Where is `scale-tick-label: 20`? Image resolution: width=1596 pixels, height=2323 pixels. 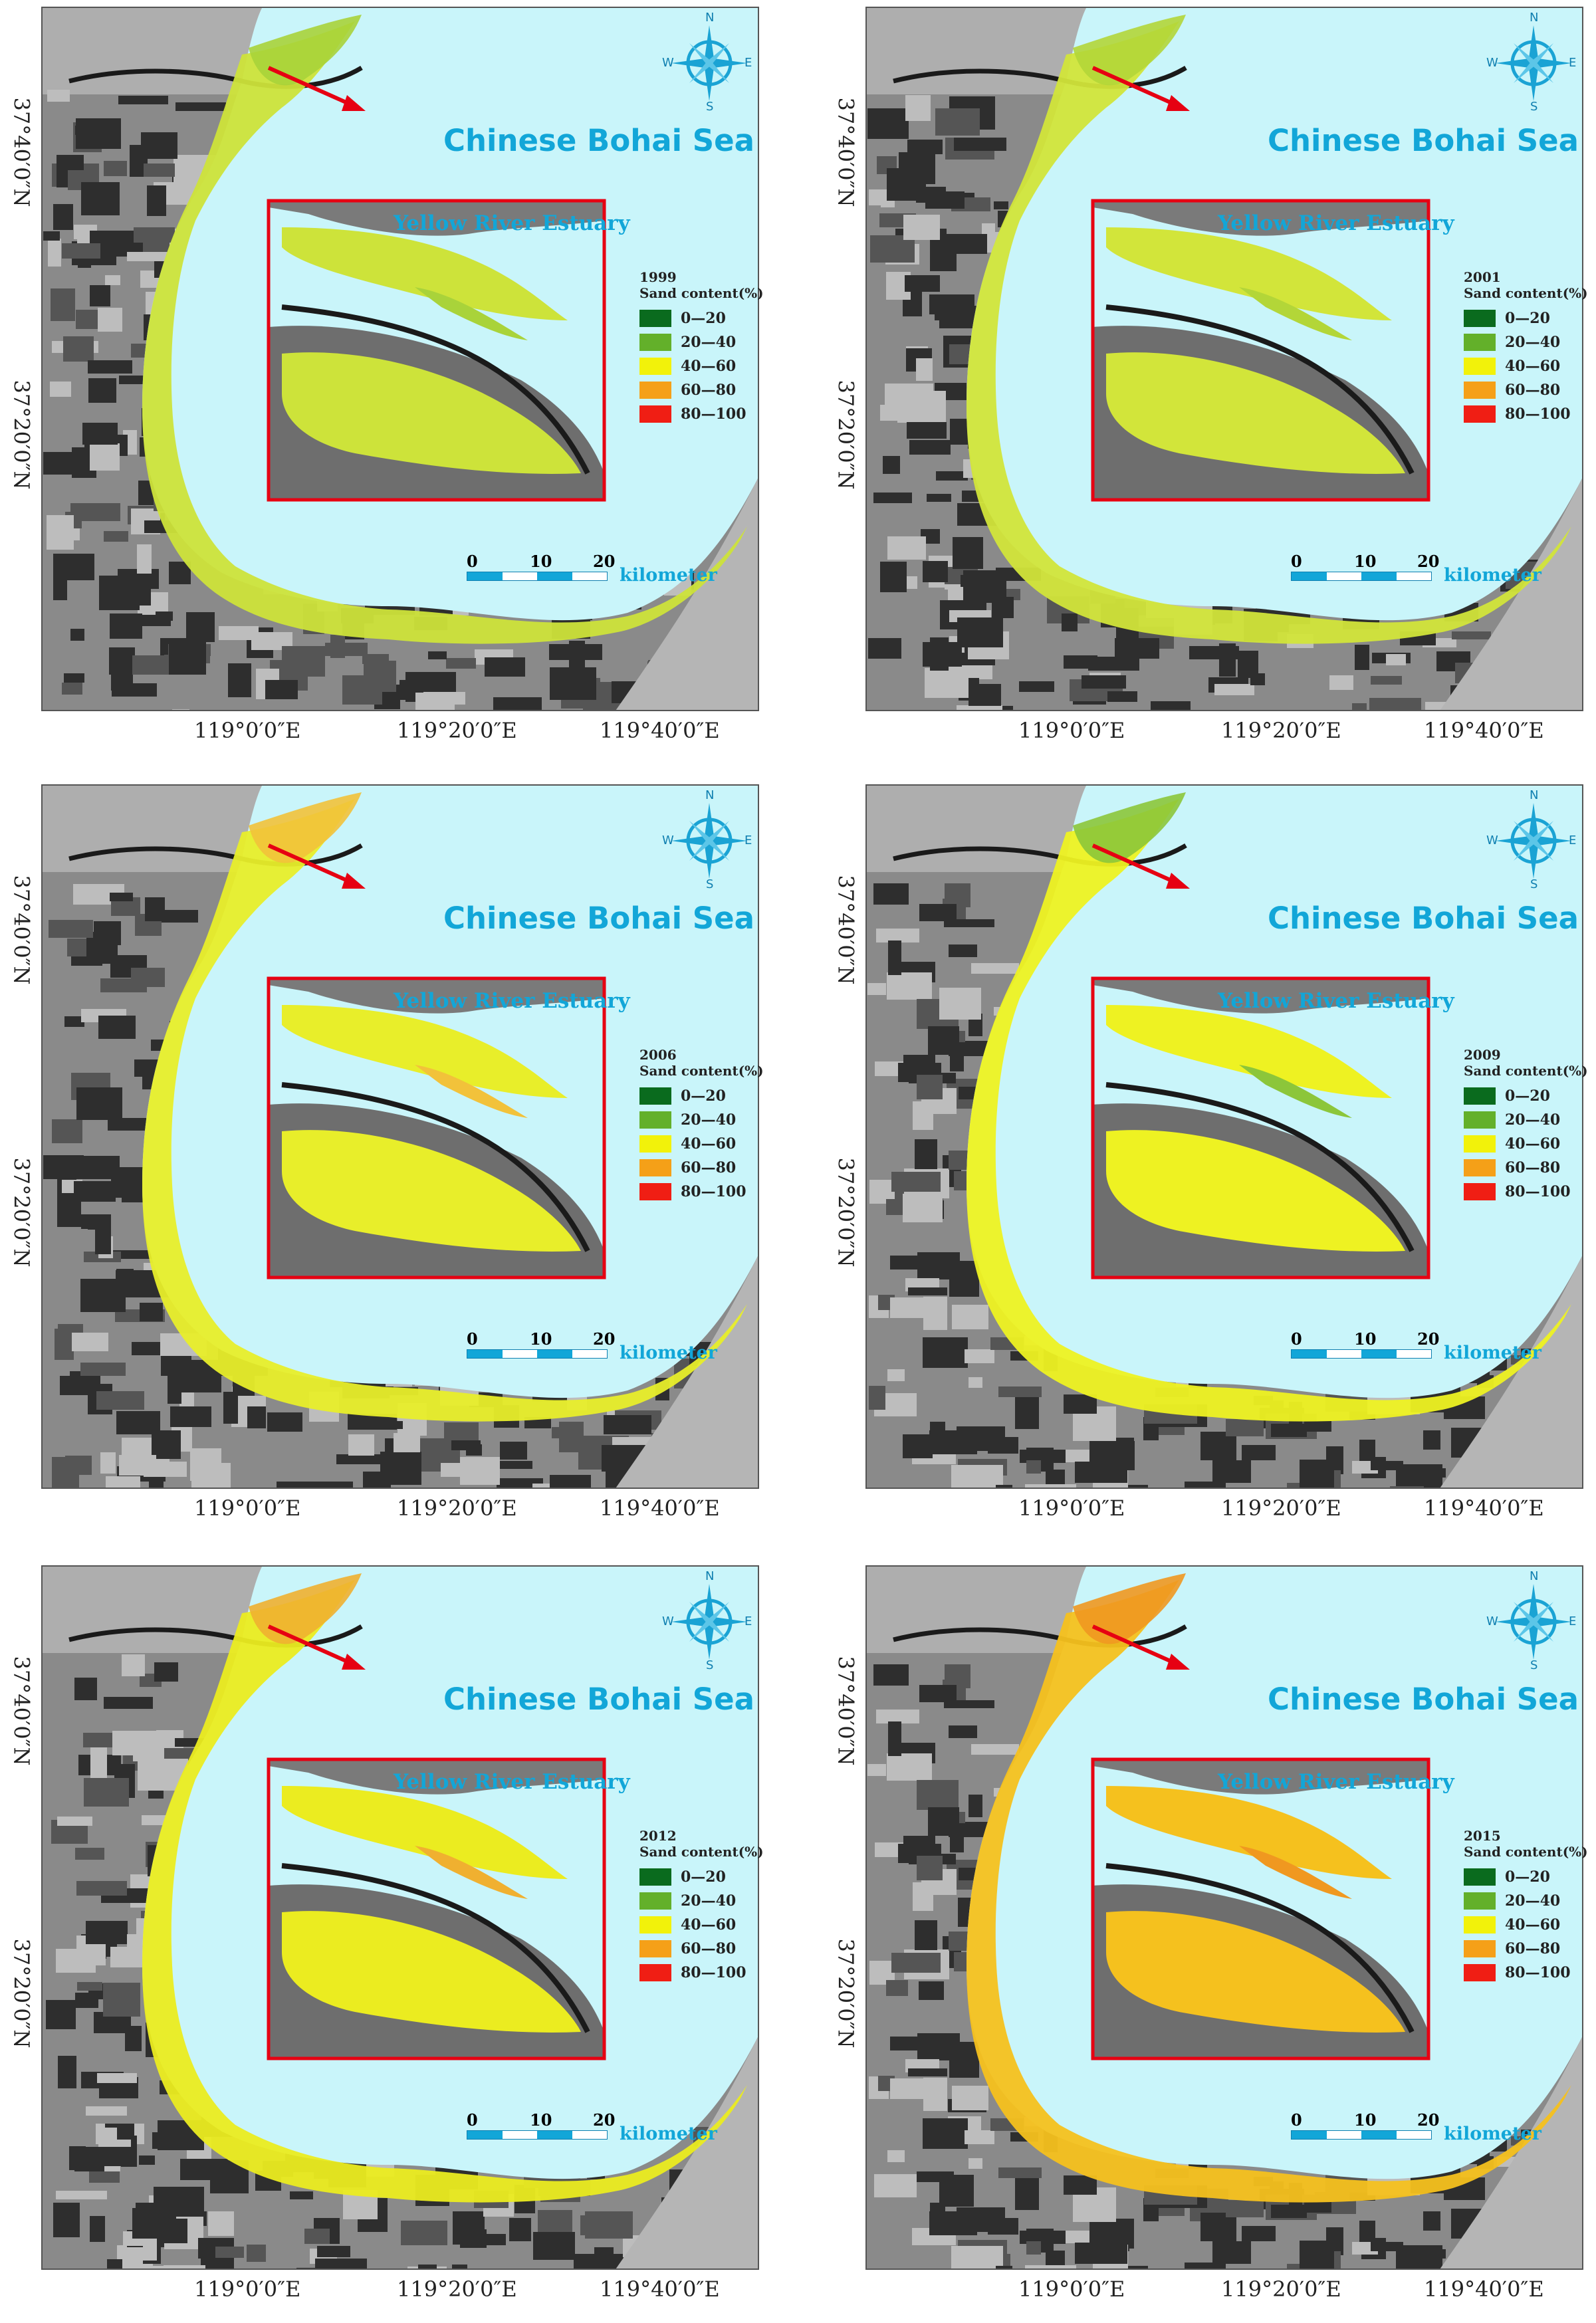 scale-tick-label: 20 is located at coordinates (604, 2120).